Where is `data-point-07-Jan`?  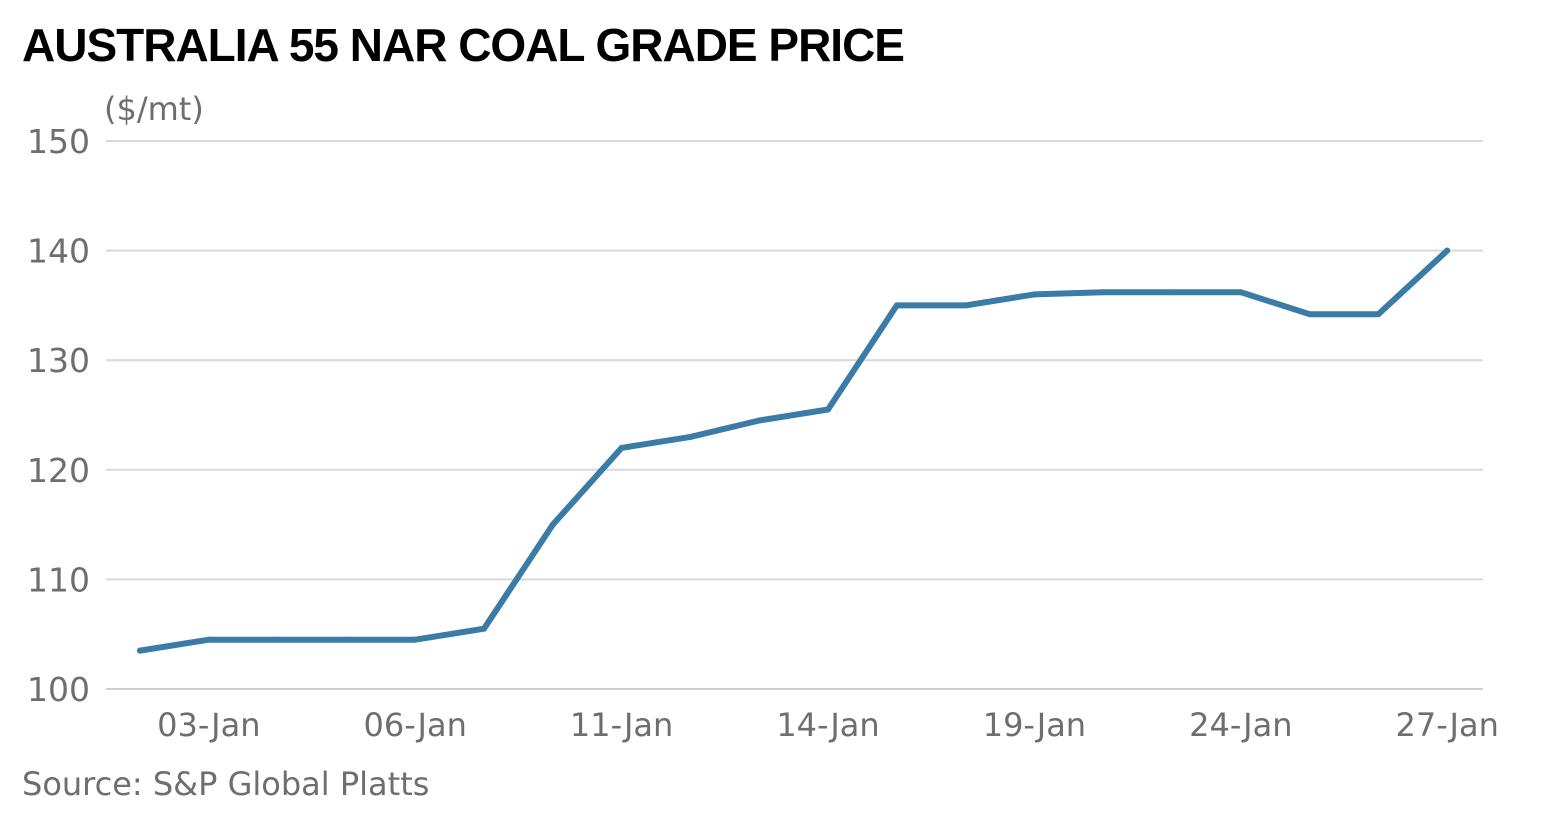
data-point-07-Jan is located at coordinates (484, 628).